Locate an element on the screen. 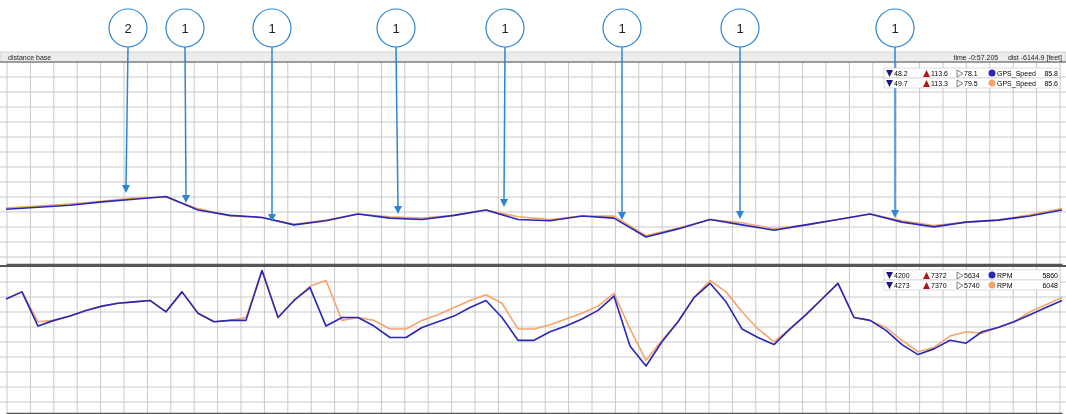 The width and height of the screenshot is (1066, 414). text: 2 is located at coordinates (128, 28).